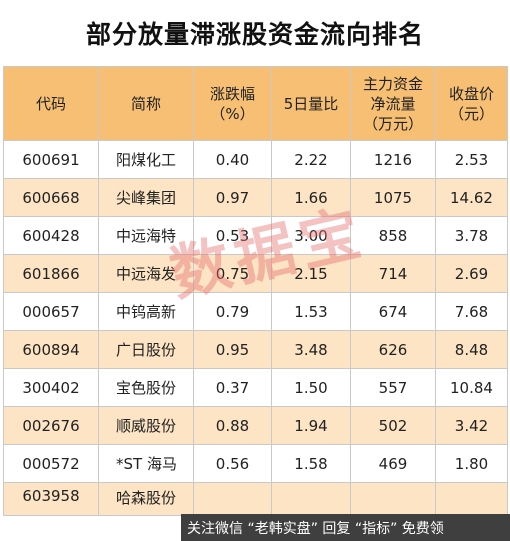  I want to click on cell-change: 0.37, so click(232, 387).